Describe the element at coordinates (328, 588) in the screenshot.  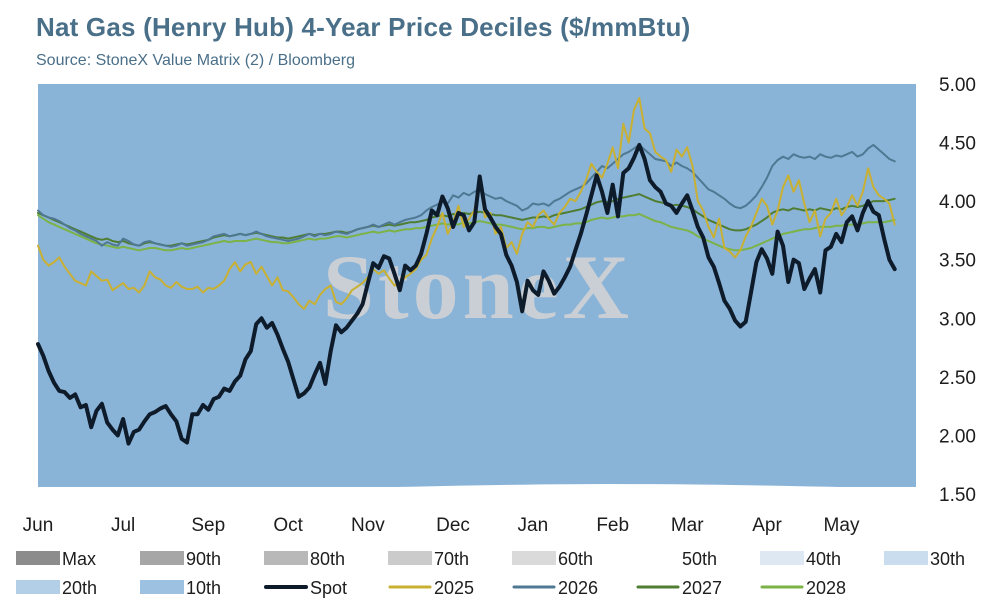
I see `legend-label: Spot` at that location.